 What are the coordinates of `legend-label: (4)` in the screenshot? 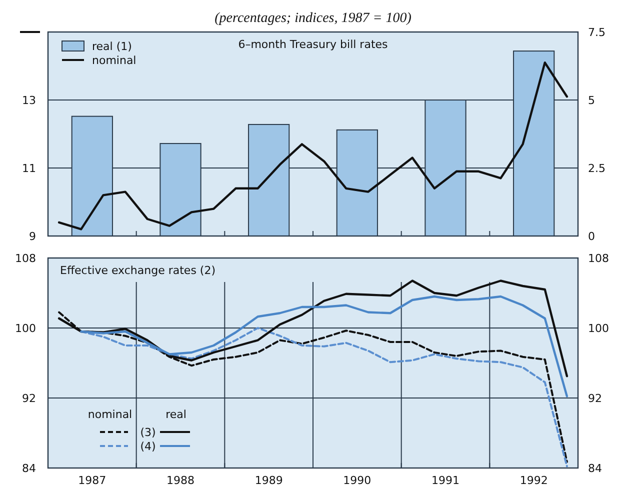 It's located at (148, 446).